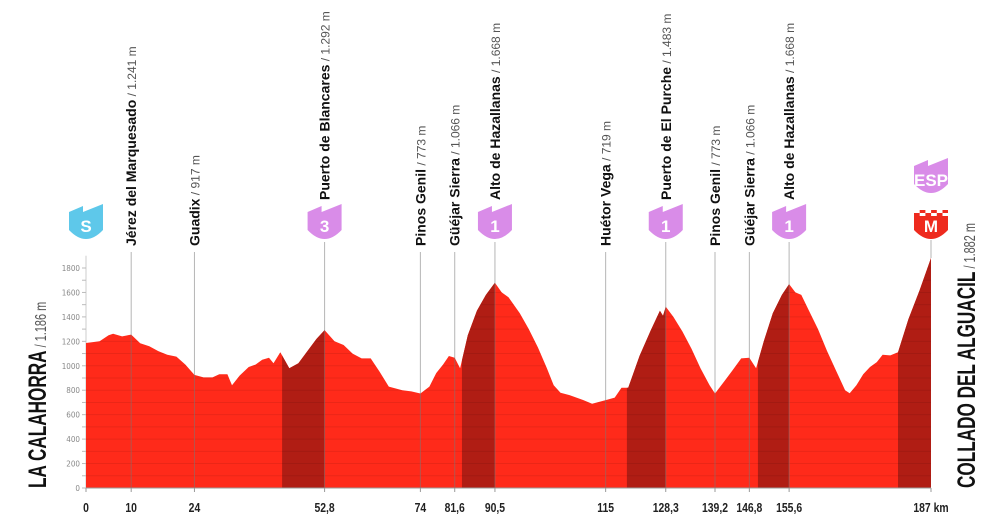 The width and height of the screenshot is (1008, 521). I want to click on mountain-stage-badge: ESP, so click(931, 175).